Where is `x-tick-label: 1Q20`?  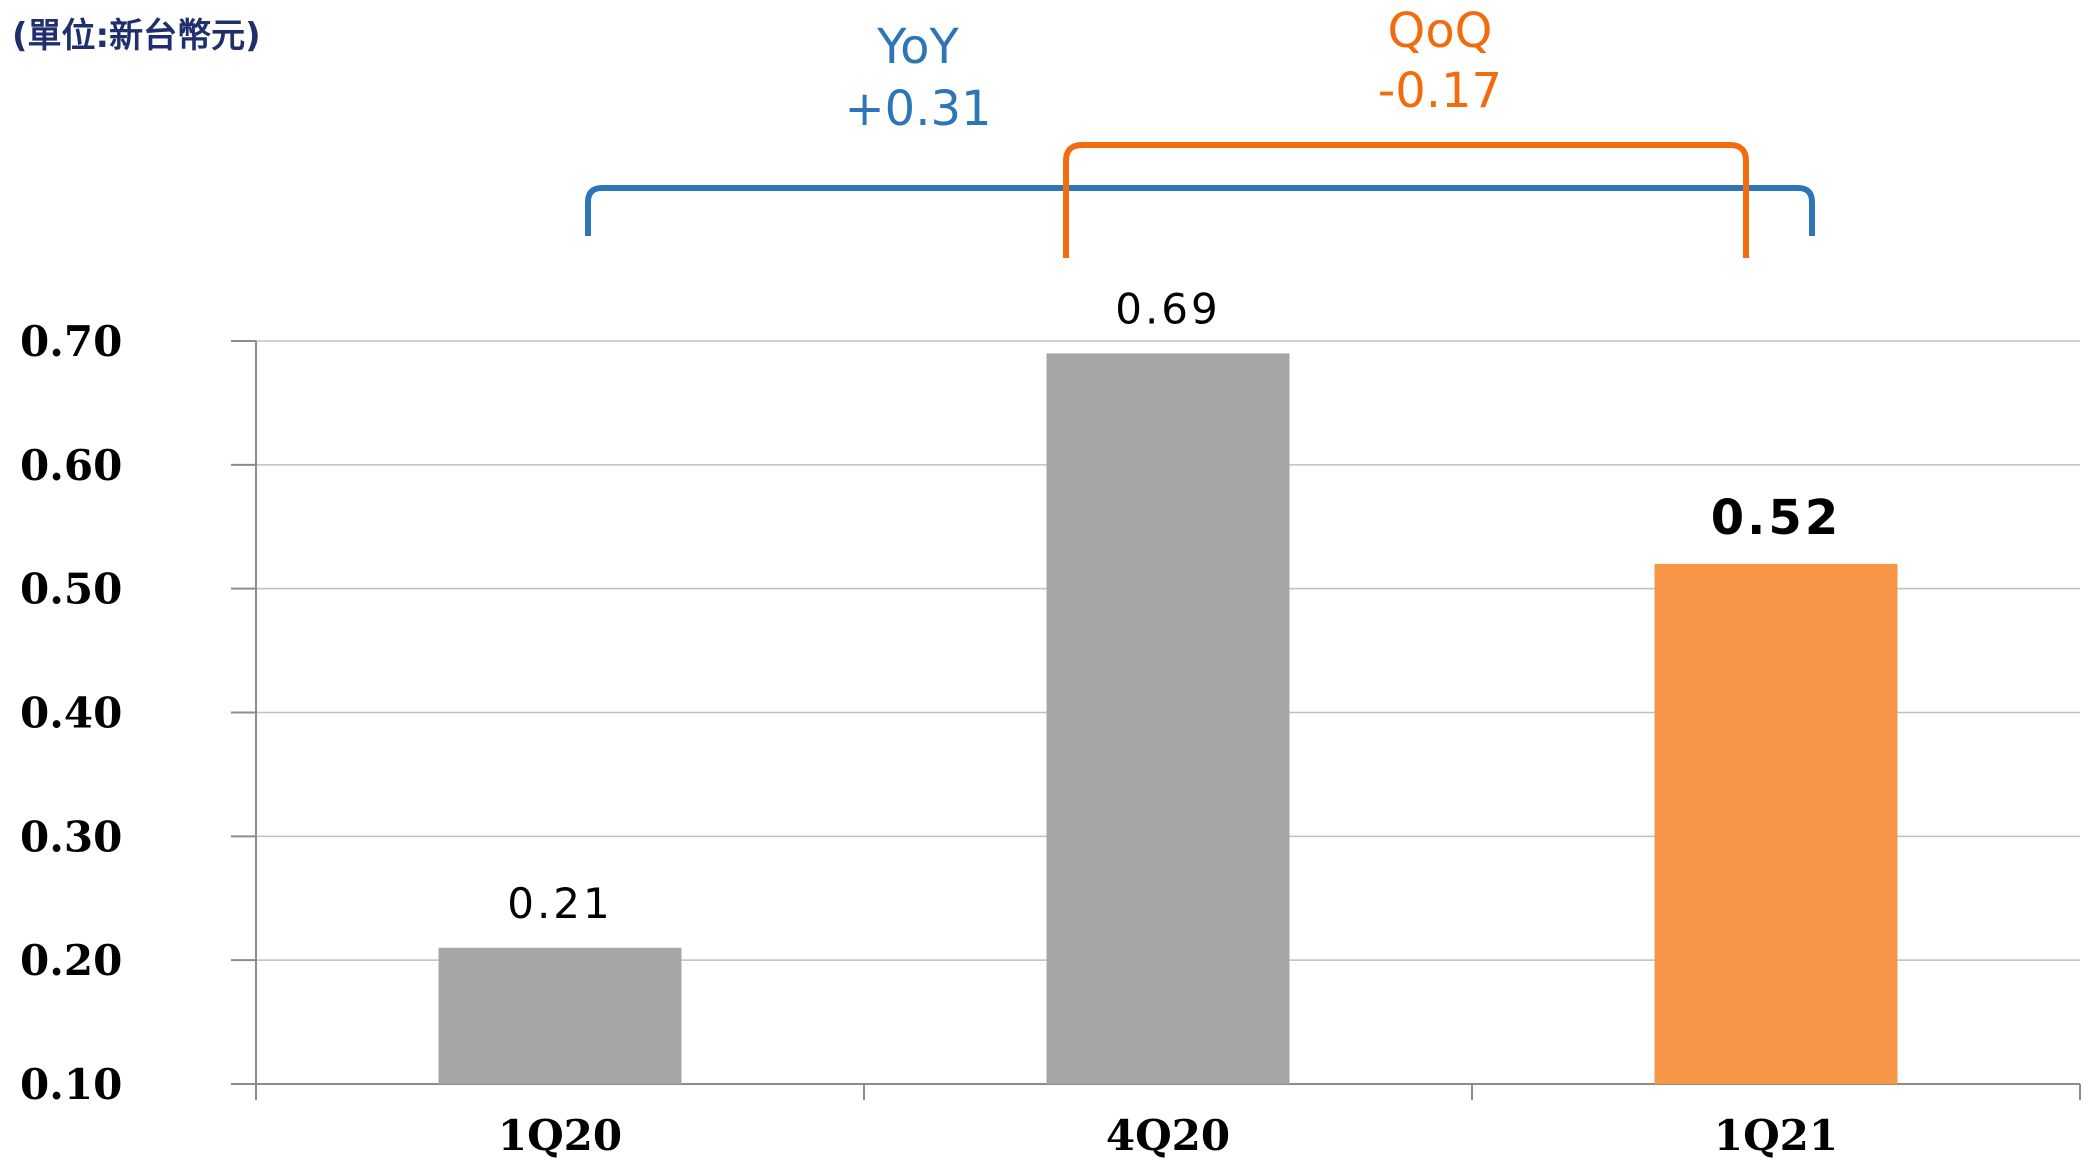
x-tick-label: 1Q20 is located at coordinates (560, 1135).